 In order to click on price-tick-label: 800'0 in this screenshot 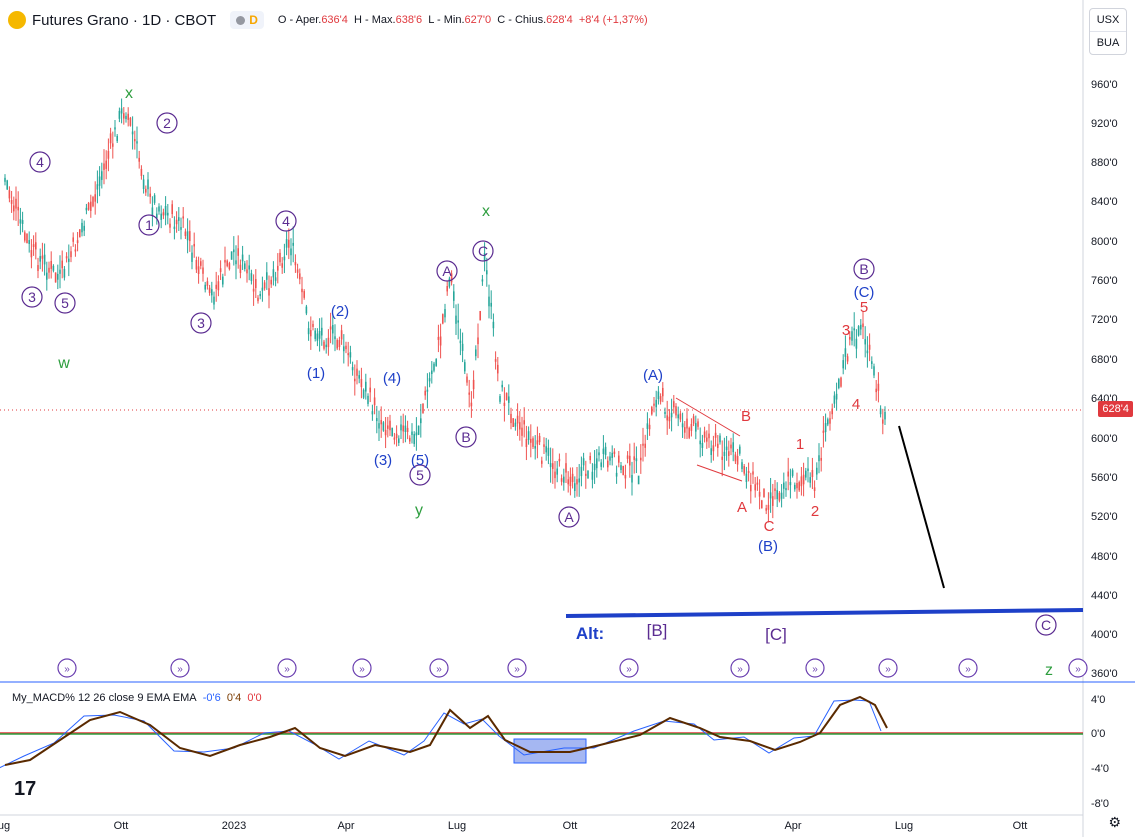, I will do `click(1104, 242)`.